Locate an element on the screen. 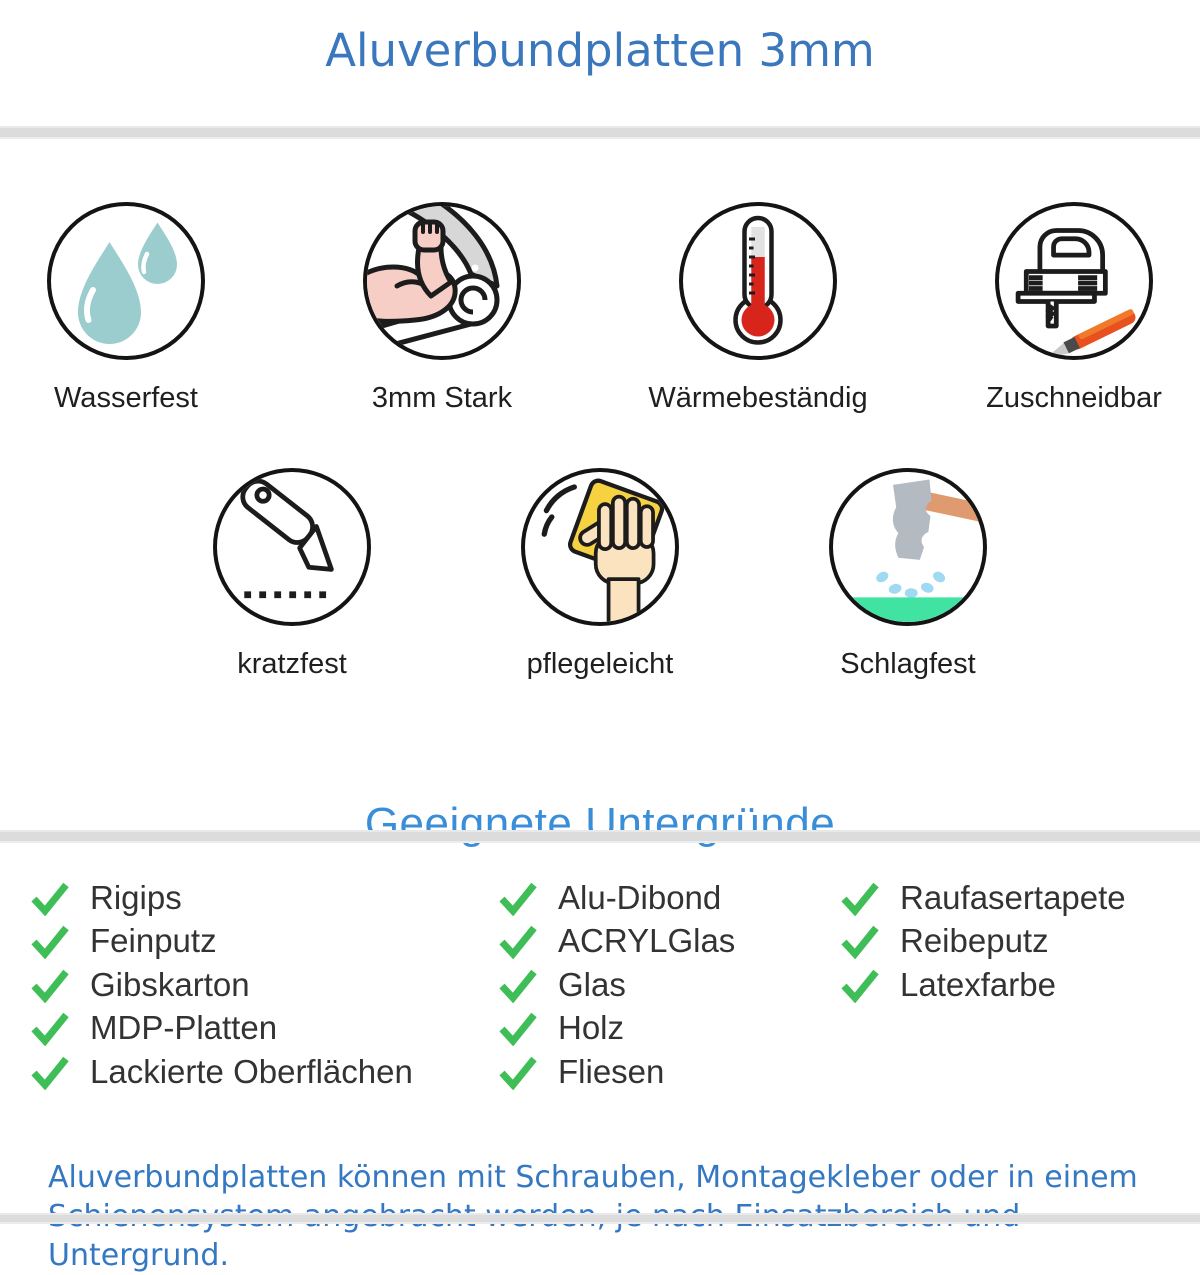  list-item: Alu-Dibond is located at coordinates (669, 898).